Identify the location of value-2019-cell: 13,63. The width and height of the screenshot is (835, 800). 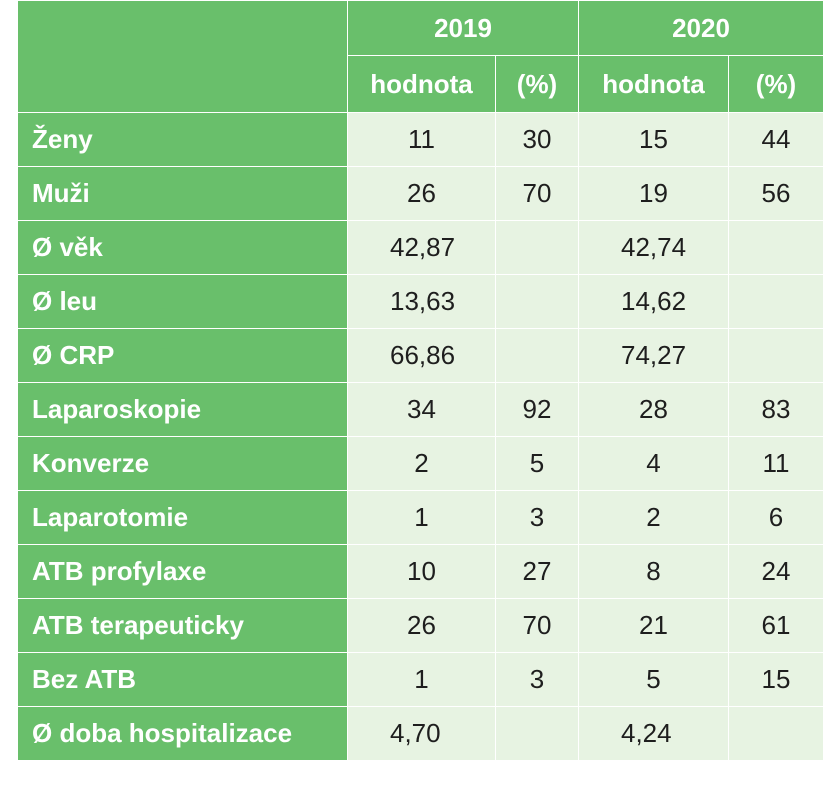
(421, 301).